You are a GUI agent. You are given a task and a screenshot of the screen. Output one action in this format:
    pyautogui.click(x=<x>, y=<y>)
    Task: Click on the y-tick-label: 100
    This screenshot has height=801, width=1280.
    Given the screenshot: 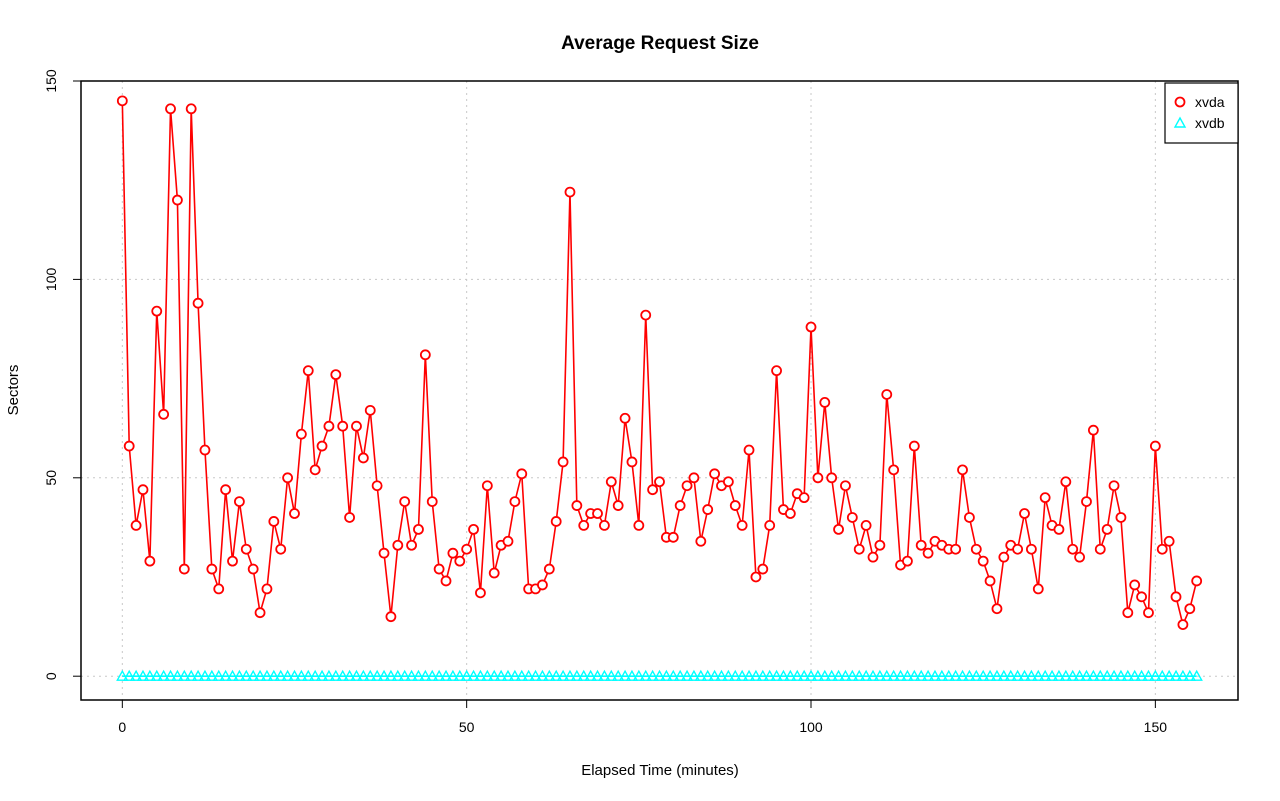 What is the action you would take?
    pyautogui.click(x=51, y=280)
    